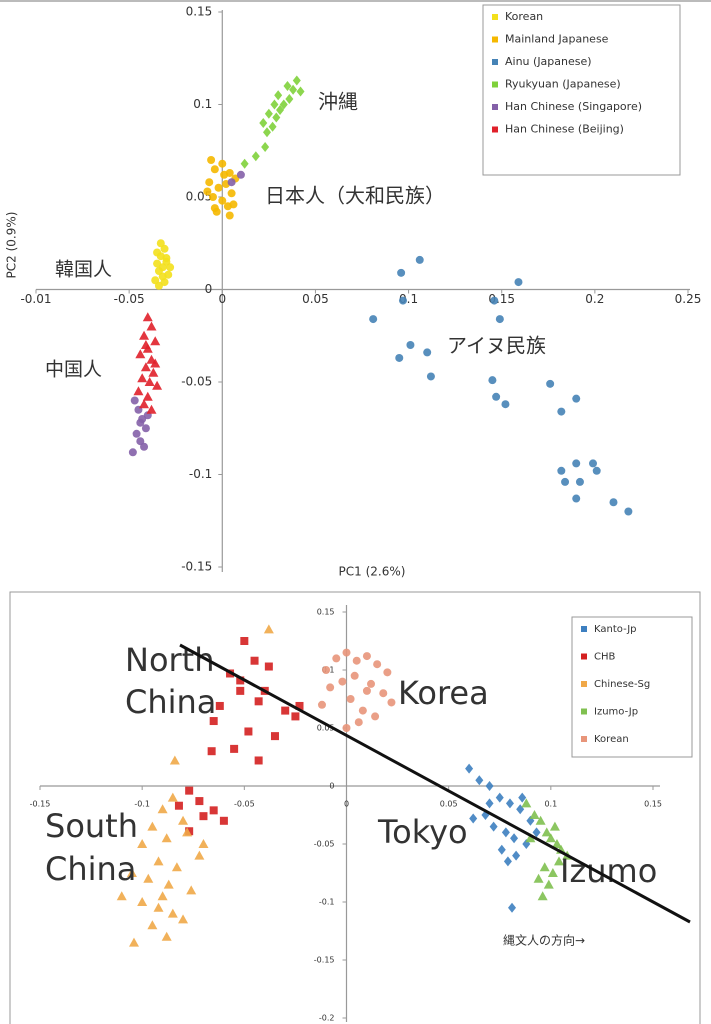 The height and width of the screenshot is (1024, 711). I want to click on annotation: South, so click(91, 826).